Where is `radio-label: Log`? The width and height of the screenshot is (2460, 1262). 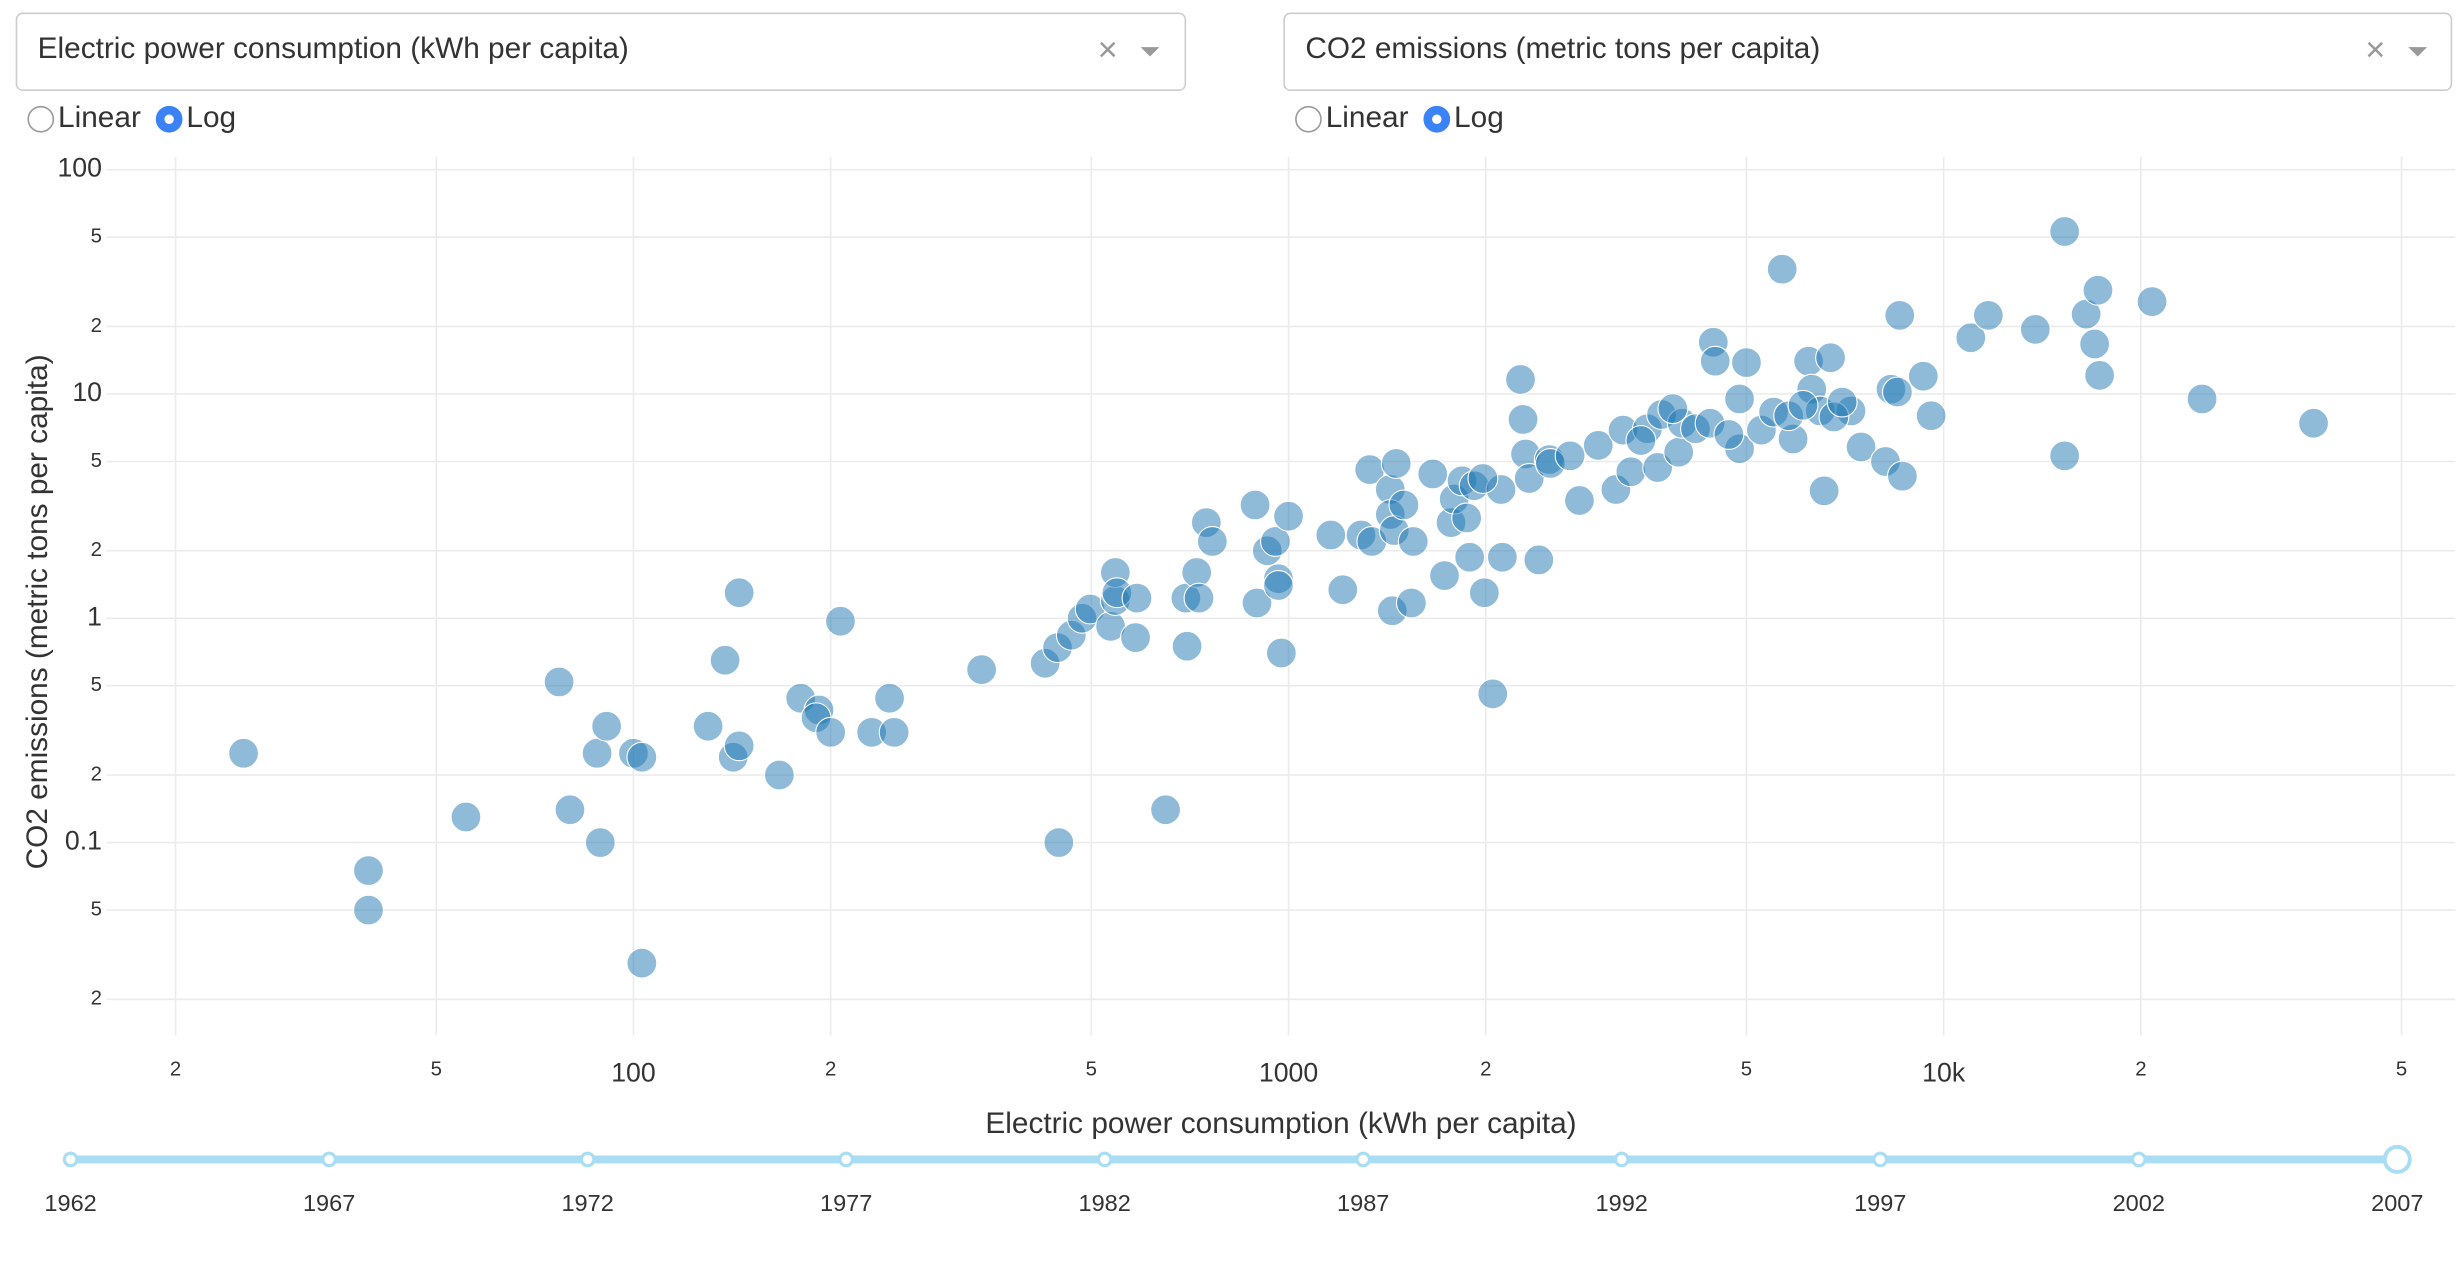 radio-label: Log is located at coordinates (1479, 117).